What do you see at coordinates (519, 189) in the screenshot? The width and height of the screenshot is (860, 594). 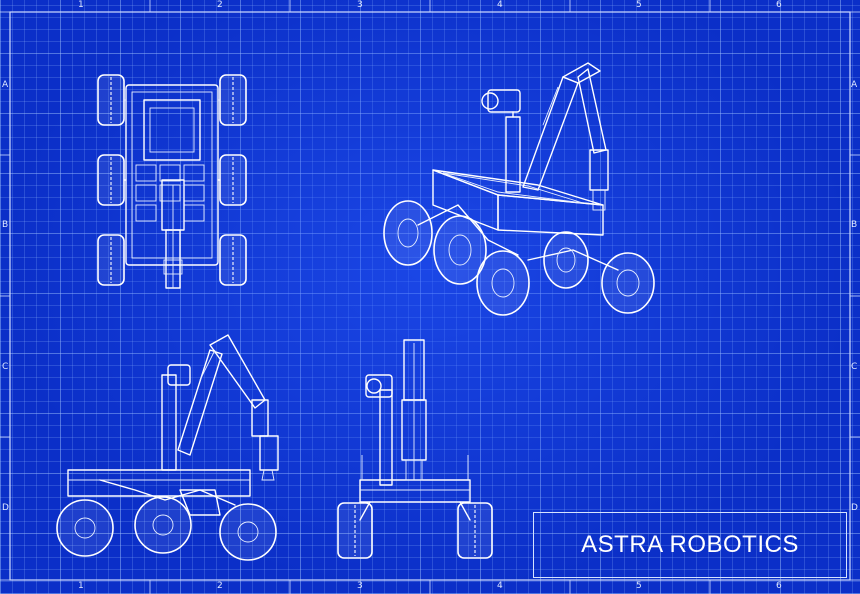 I see `rover-isometric-view` at bounding box center [519, 189].